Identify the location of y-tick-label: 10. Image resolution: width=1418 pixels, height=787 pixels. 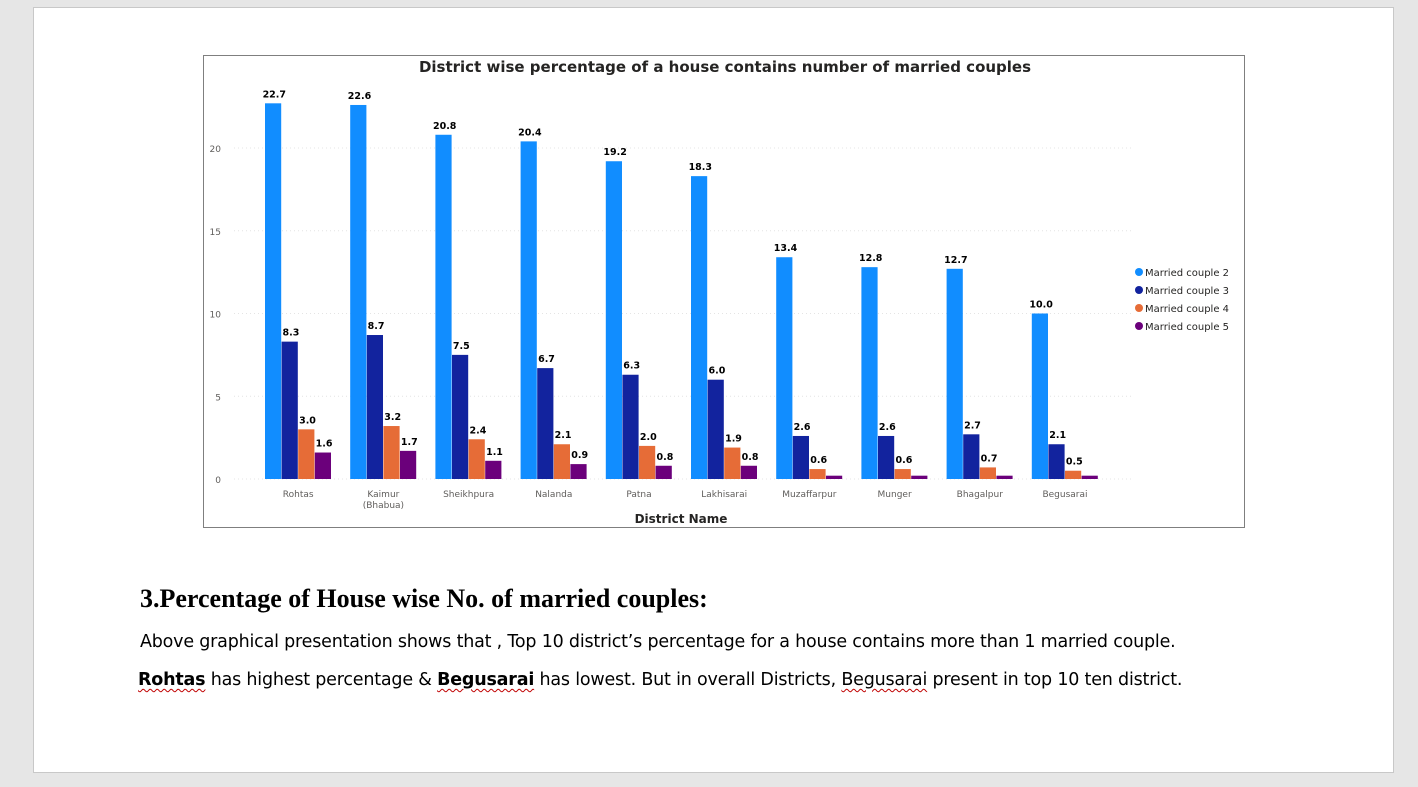
(216, 316).